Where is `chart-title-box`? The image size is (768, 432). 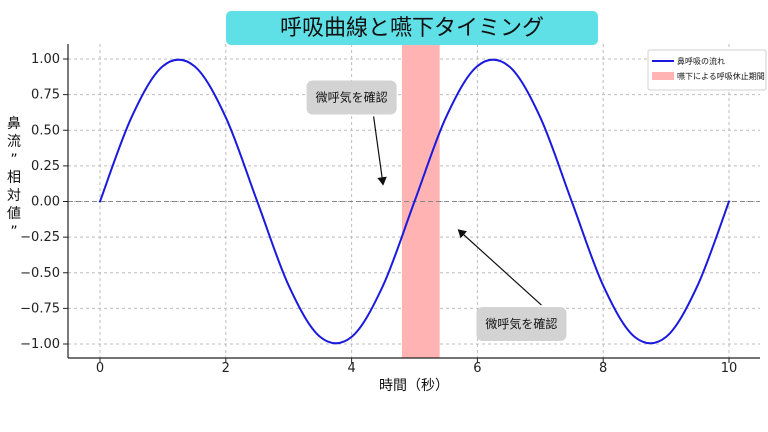 chart-title-box is located at coordinates (412, 28).